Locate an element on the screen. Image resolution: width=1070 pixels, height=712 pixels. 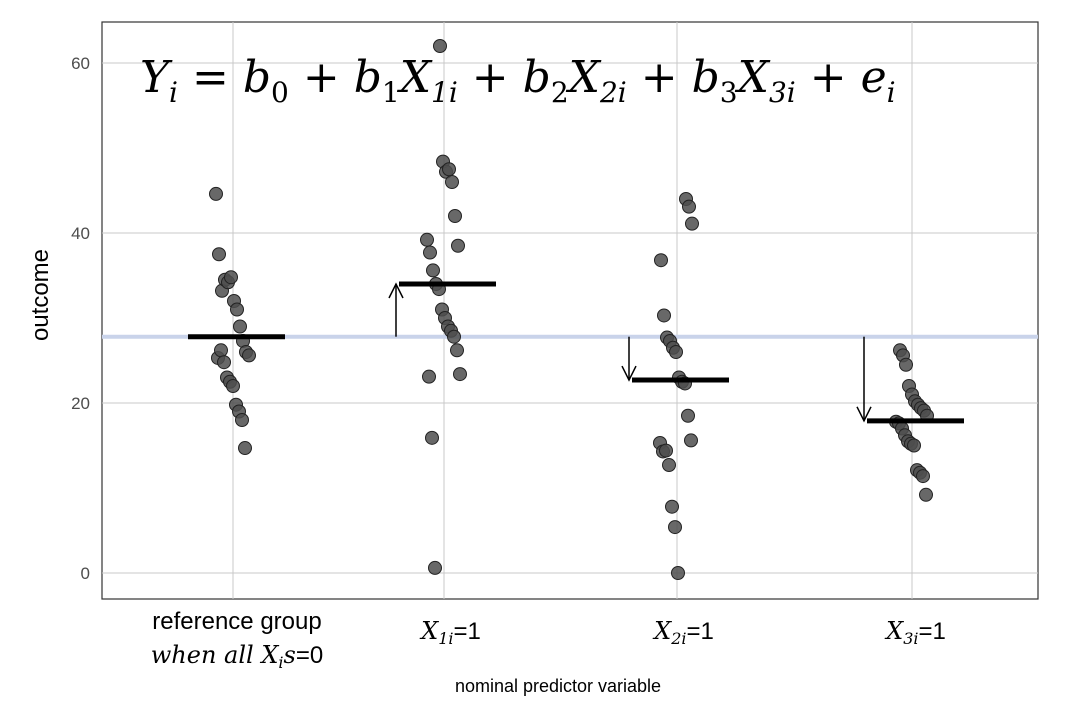
y-axis-label: outcome is located at coordinates (40, 295).